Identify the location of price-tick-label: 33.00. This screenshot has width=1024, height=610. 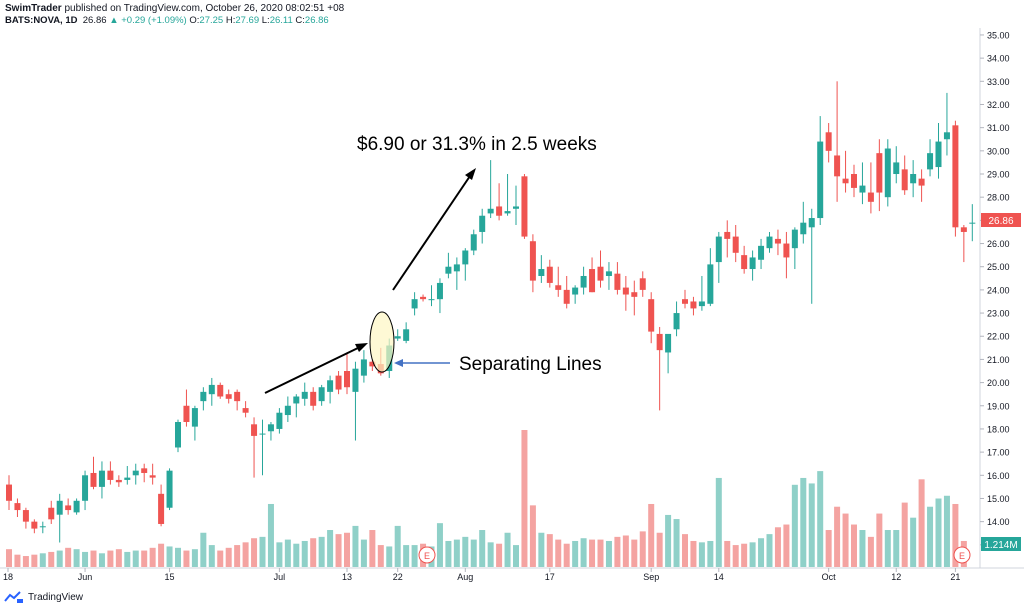
(998, 82).